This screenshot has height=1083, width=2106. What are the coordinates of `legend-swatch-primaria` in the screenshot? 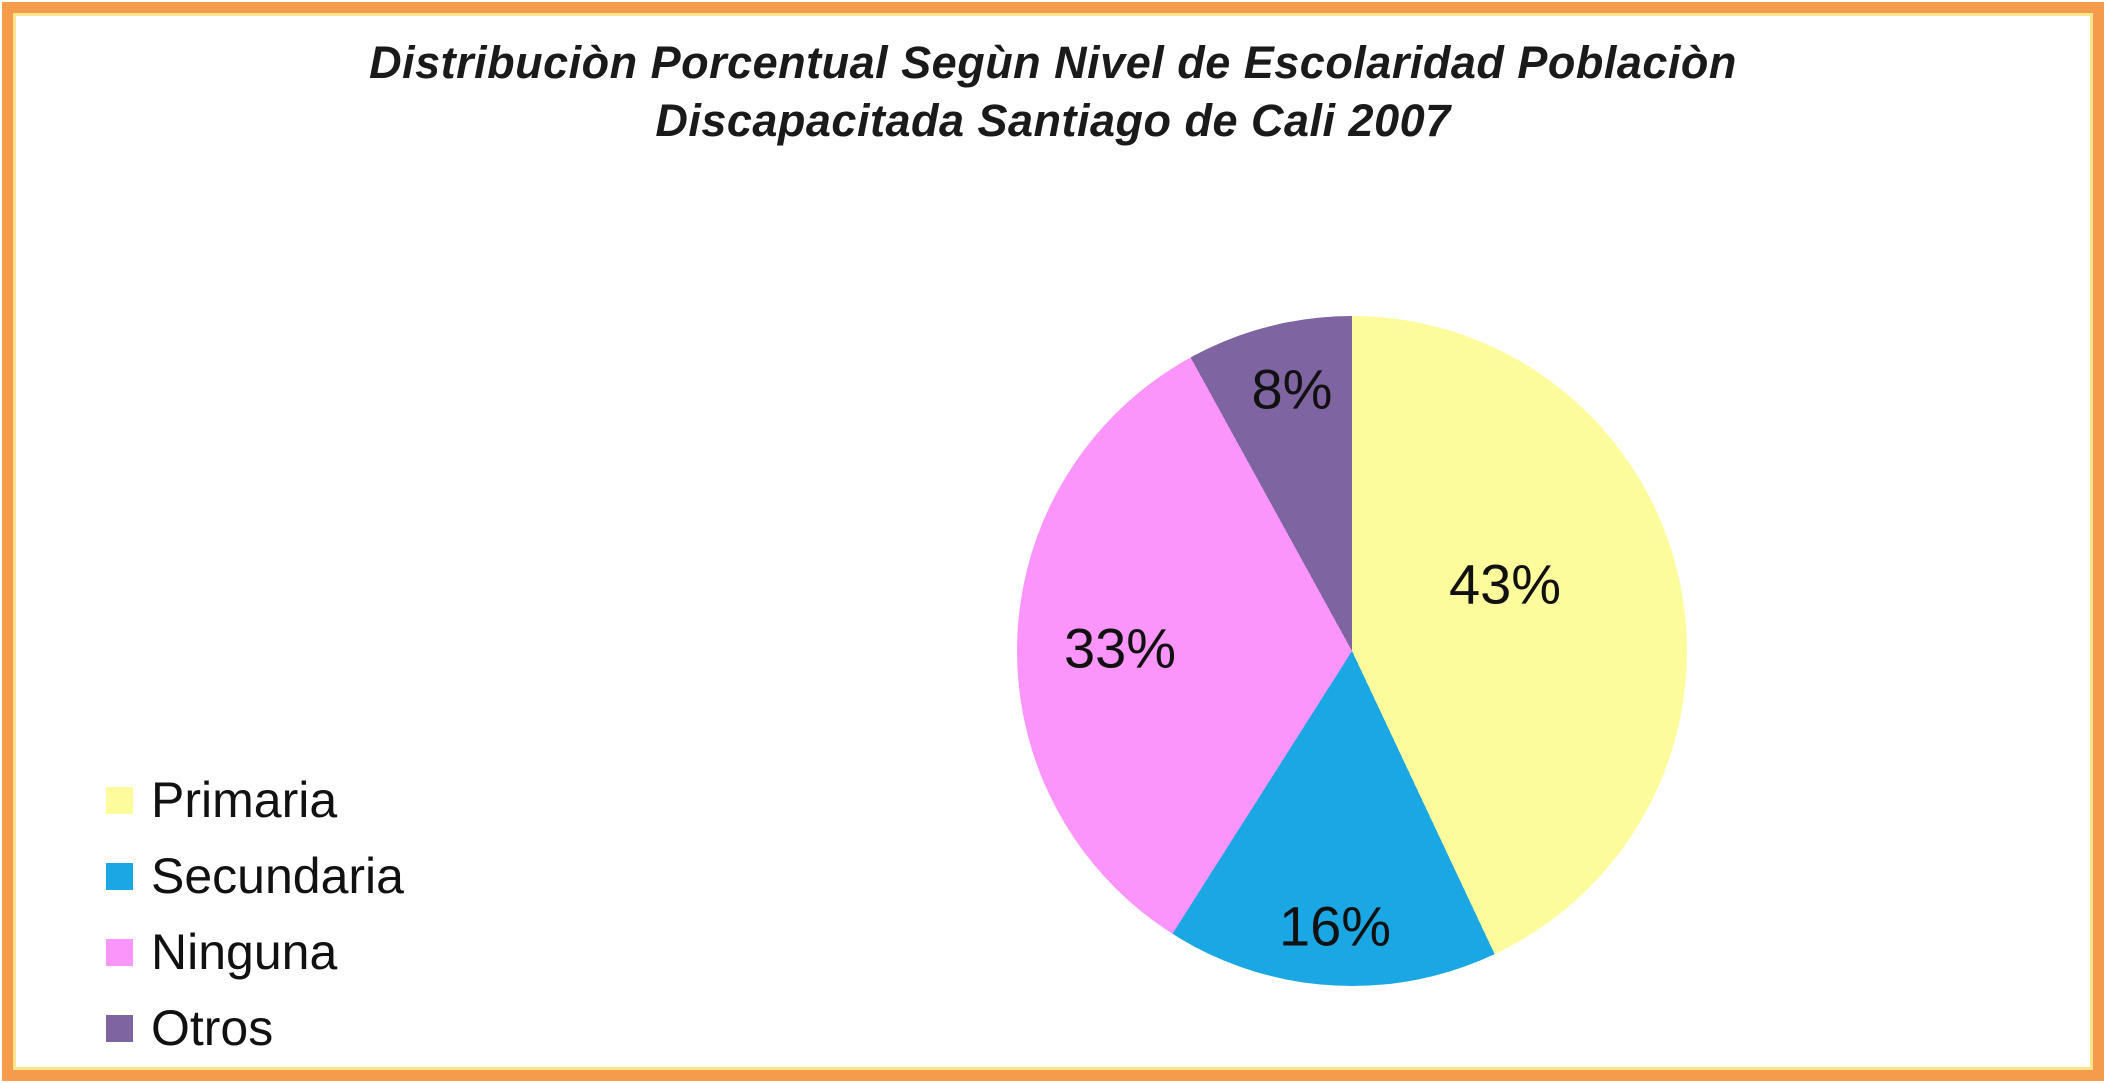 It's located at (119, 800).